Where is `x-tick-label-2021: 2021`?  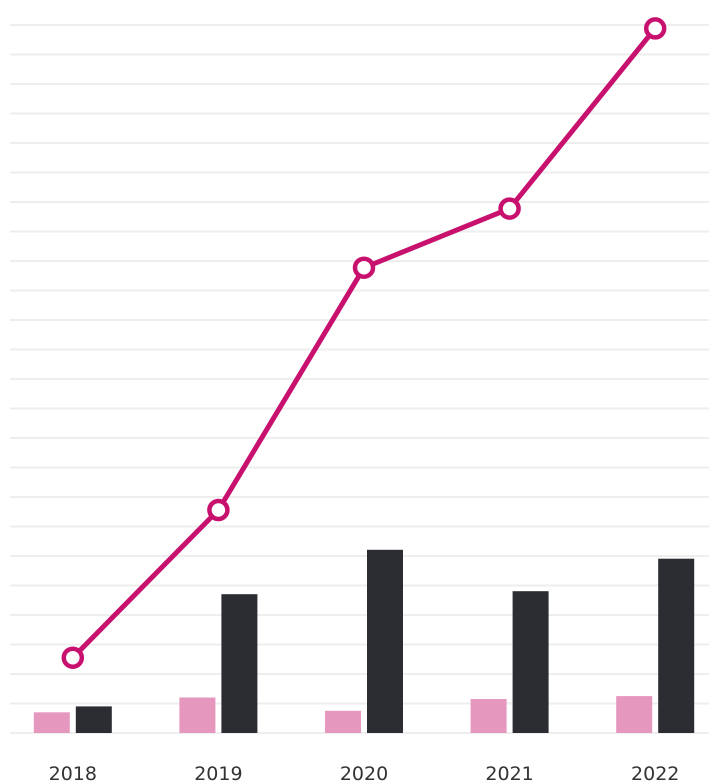
x-tick-label-2021: 2021 is located at coordinates (509, 773).